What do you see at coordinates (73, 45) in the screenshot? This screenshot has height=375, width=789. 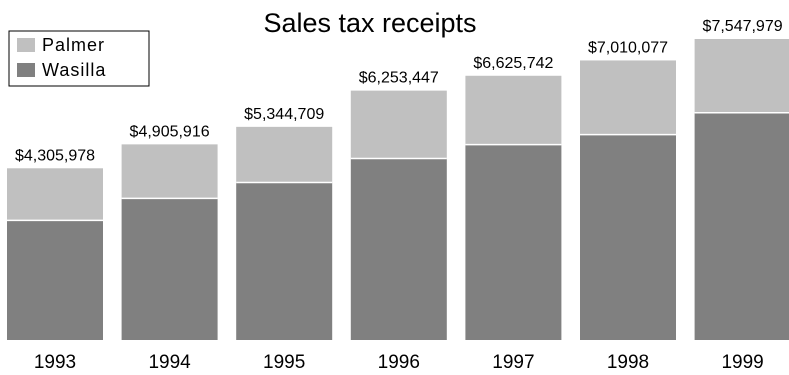 I see `legend-label-palmer: Palmer` at bounding box center [73, 45].